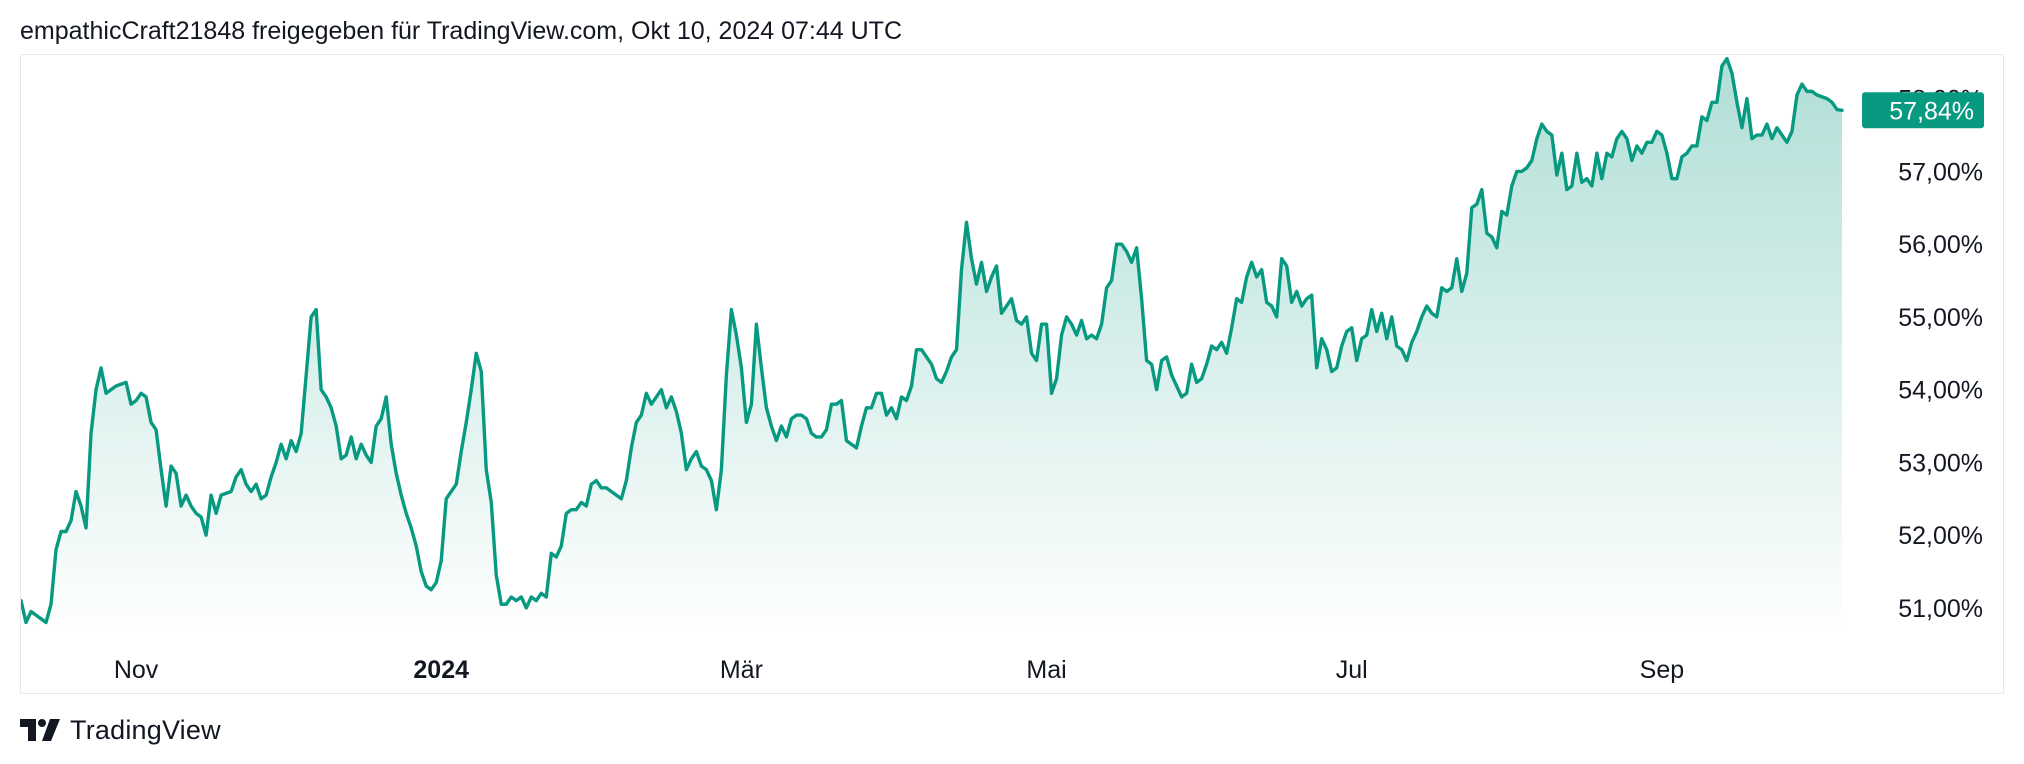 This screenshot has height=764, width=2024. Describe the element at coordinates (1940, 536) in the screenshot. I see `y-tick-label: 52,00%` at that location.